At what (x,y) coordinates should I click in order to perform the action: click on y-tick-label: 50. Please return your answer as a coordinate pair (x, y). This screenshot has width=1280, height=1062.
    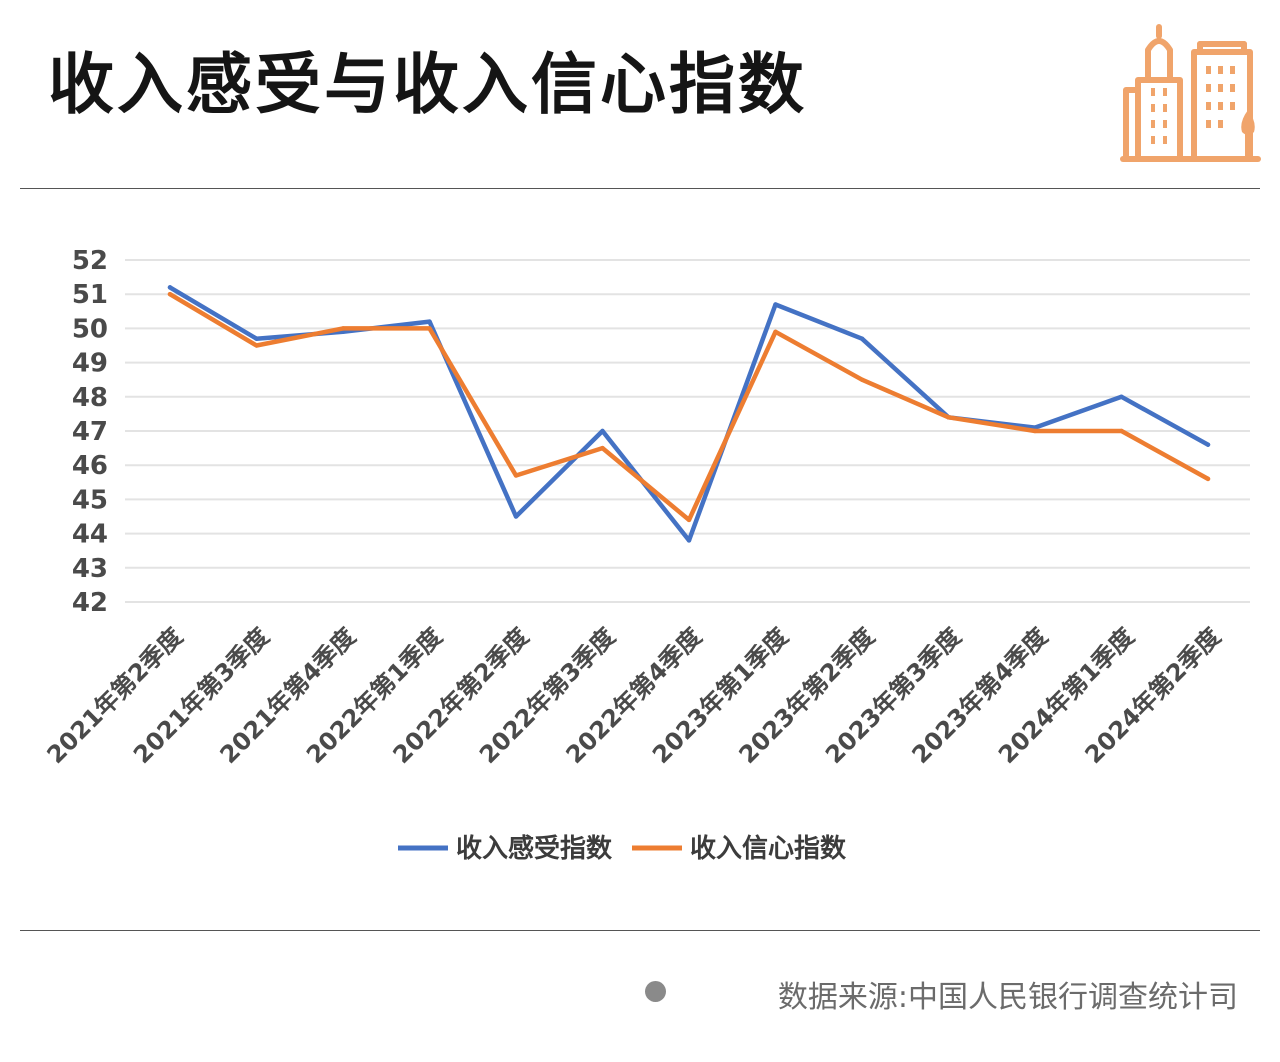
    Looking at the image, I should click on (90, 329).